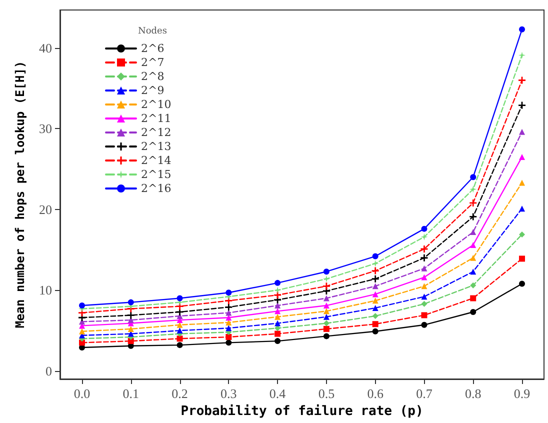 This screenshot has width=548, height=423. I want to click on legend-label: 2^13, so click(156, 146).